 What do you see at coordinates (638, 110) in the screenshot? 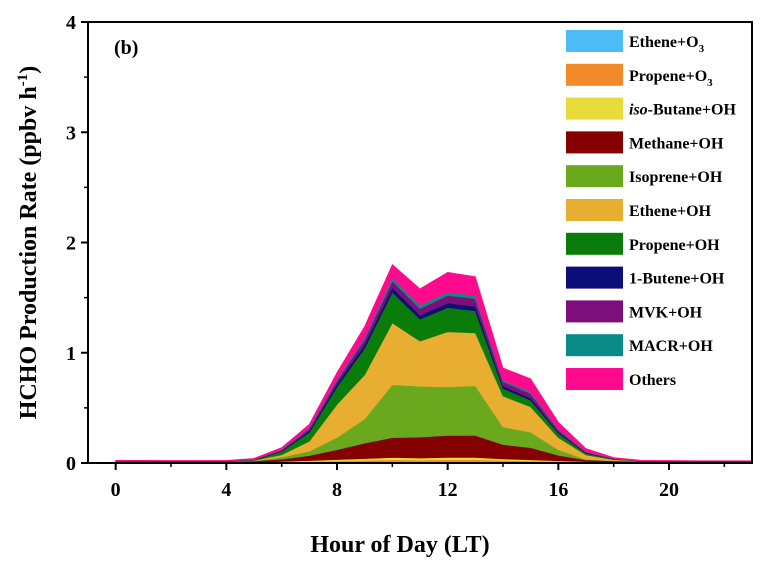
I see `legend-label-italic: iso` at bounding box center [638, 110].